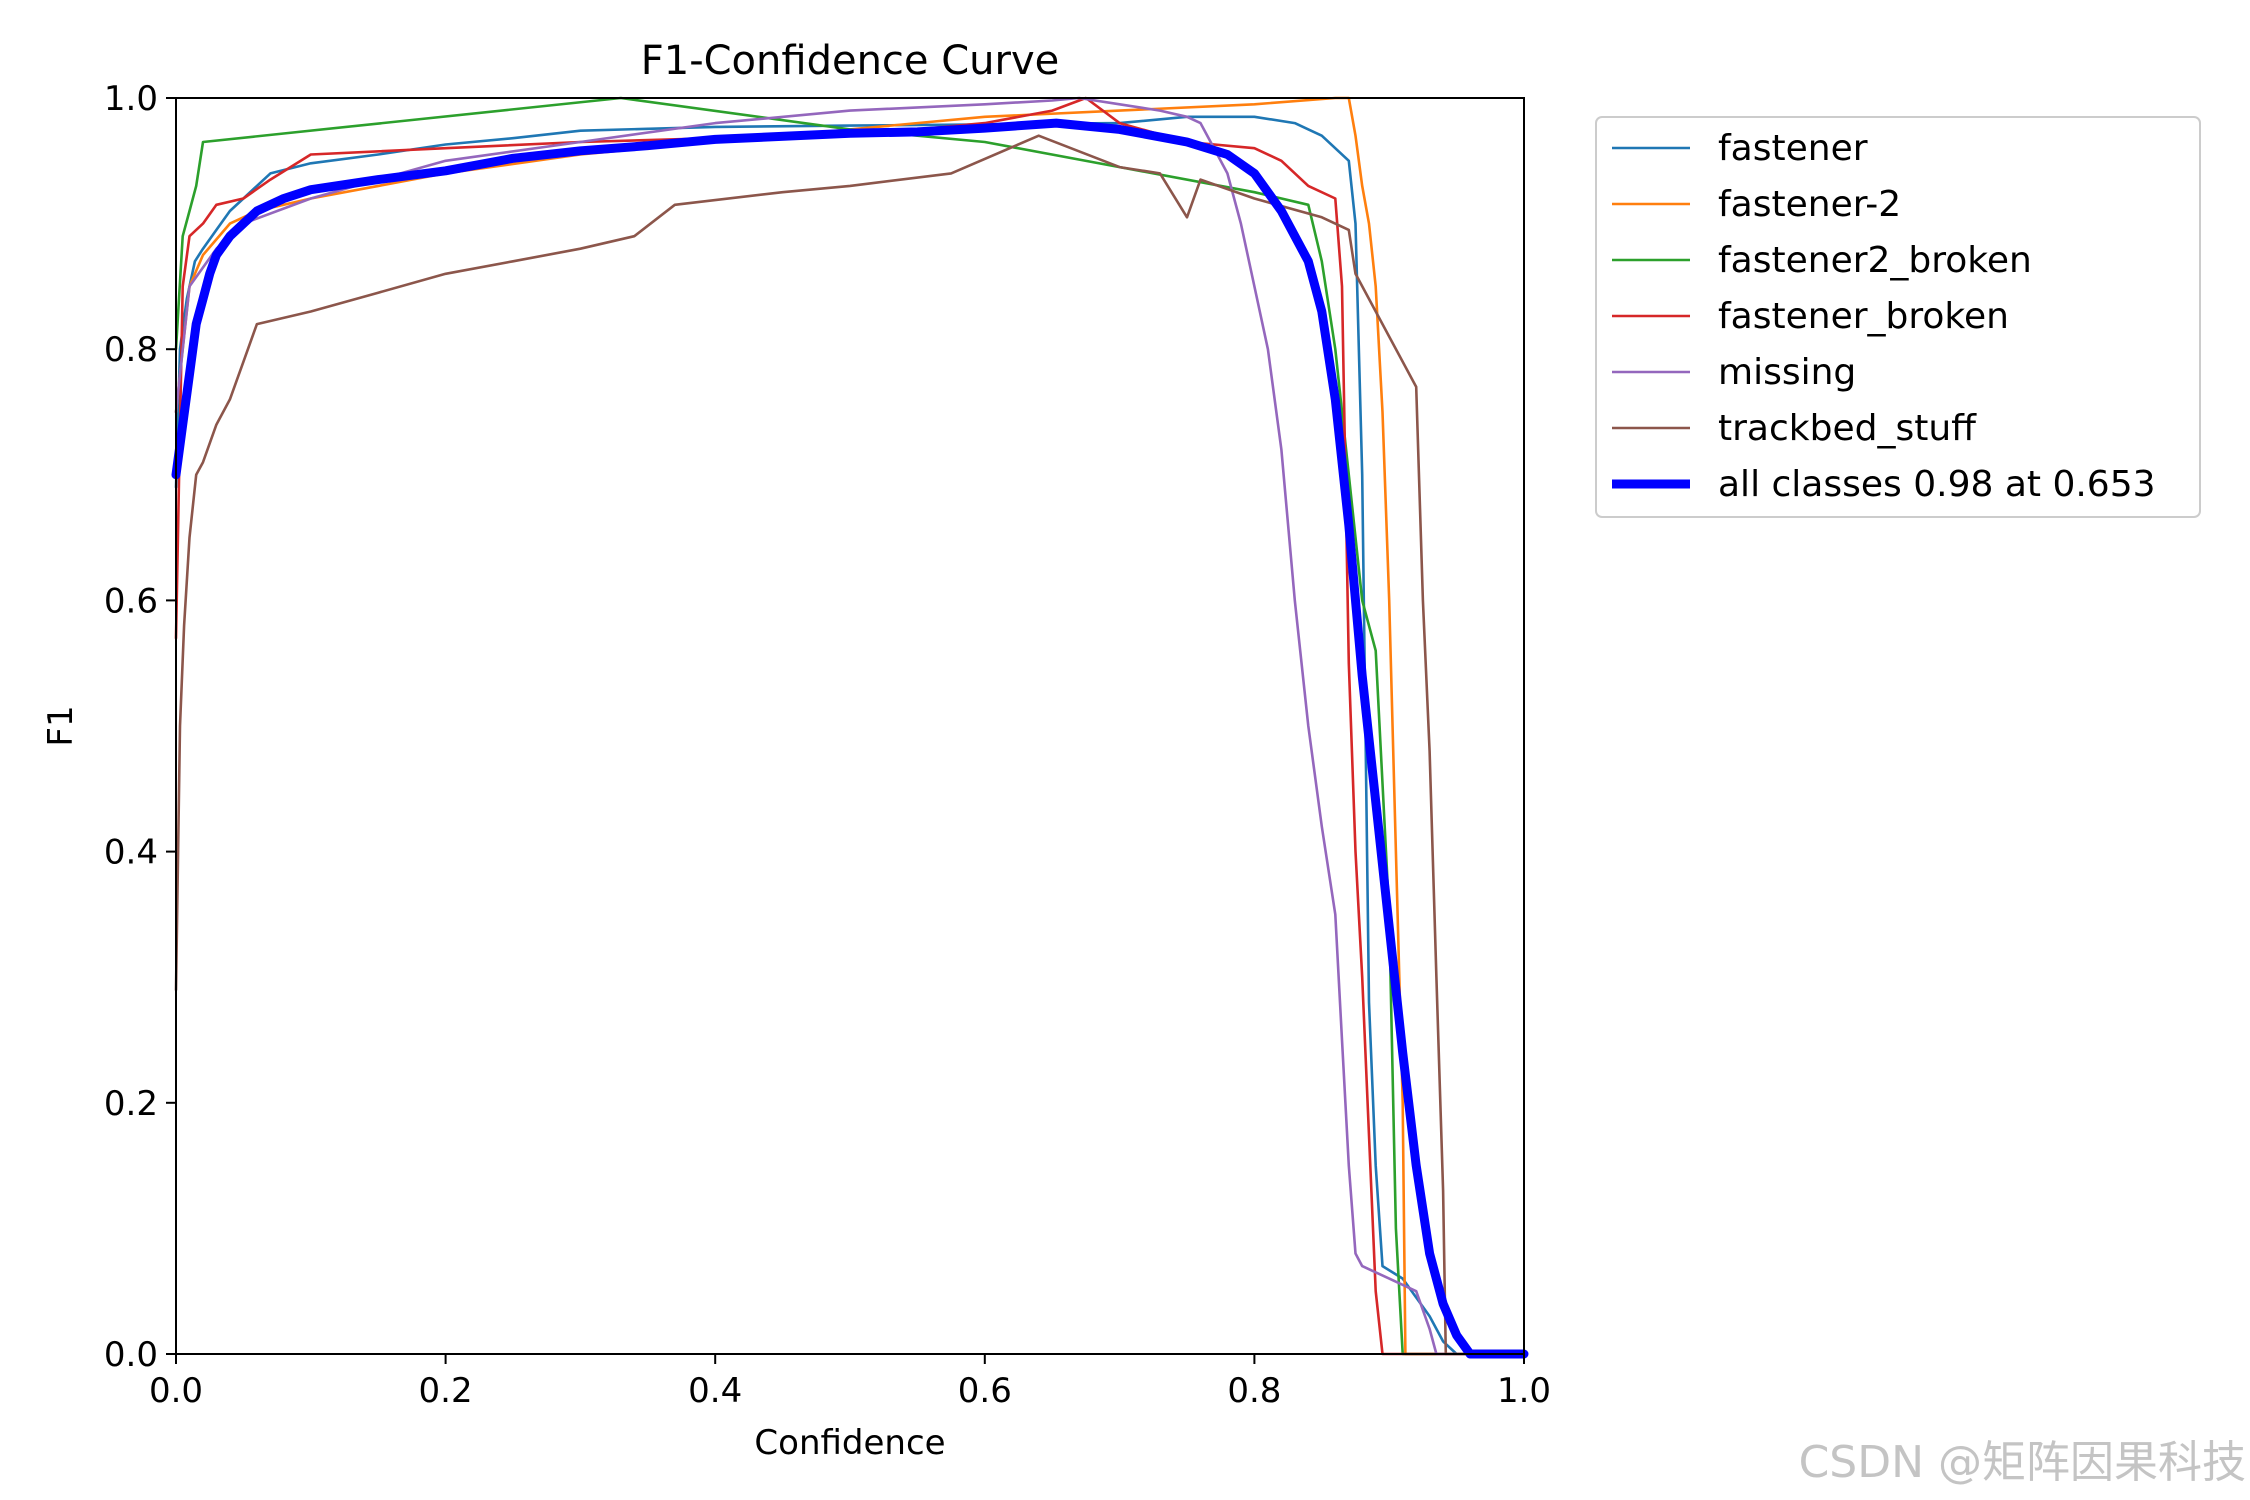 This screenshot has width=2250, height=1500. What do you see at coordinates (1875, 260) in the screenshot?
I see `legend-label-fastener2-broken: fastener2_broken` at bounding box center [1875, 260].